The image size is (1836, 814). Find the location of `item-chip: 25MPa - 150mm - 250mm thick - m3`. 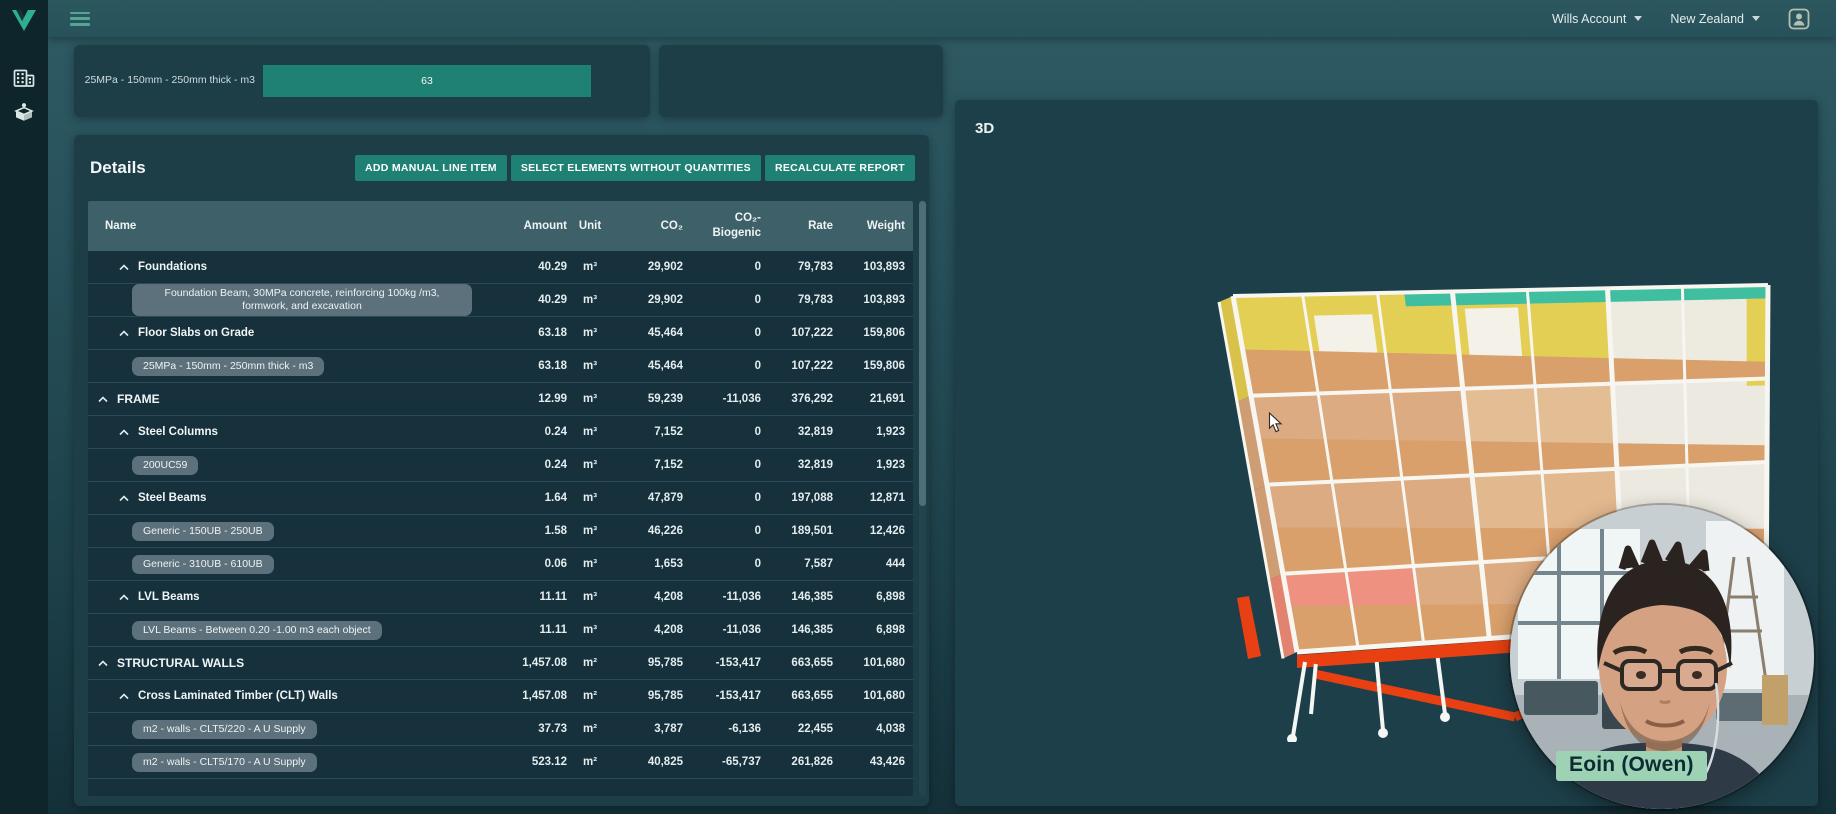

item-chip: 25MPa - 150mm - 250mm thick - m3 is located at coordinates (228, 366).